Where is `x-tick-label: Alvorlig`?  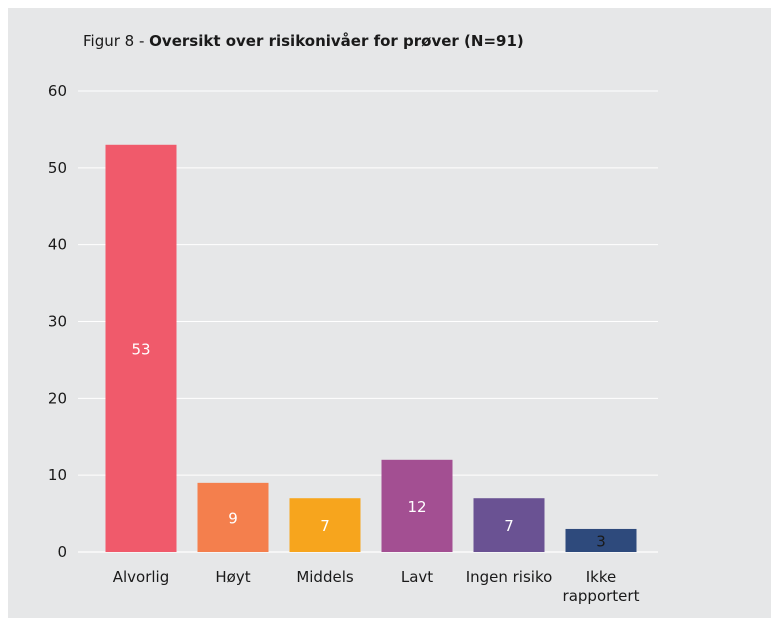
x-tick-label: Alvorlig is located at coordinates (141, 577).